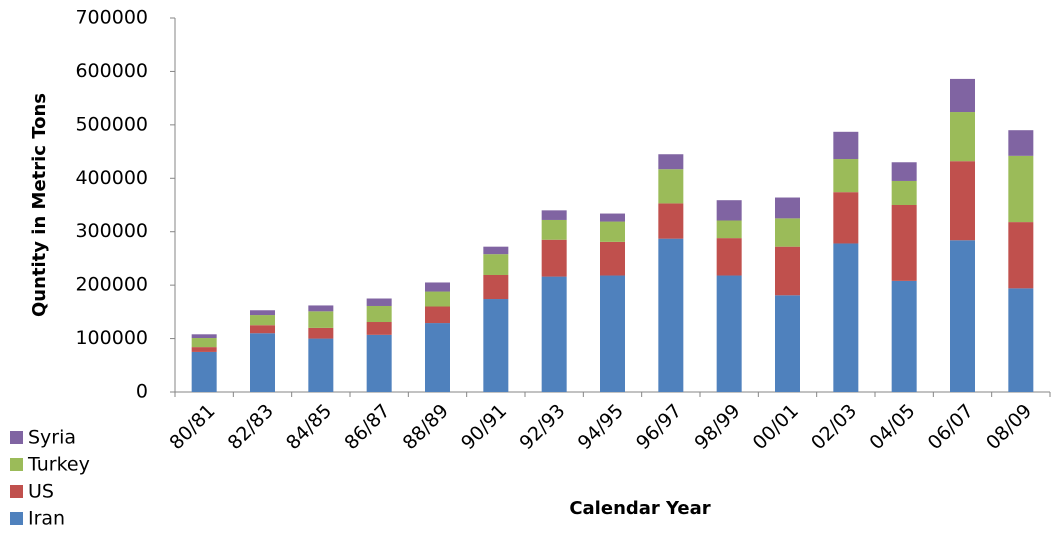 Image resolution: width=1054 pixels, height=544 pixels. What do you see at coordinates (111, 285) in the screenshot?
I see `y-tick-label: 200000` at bounding box center [111, 285].